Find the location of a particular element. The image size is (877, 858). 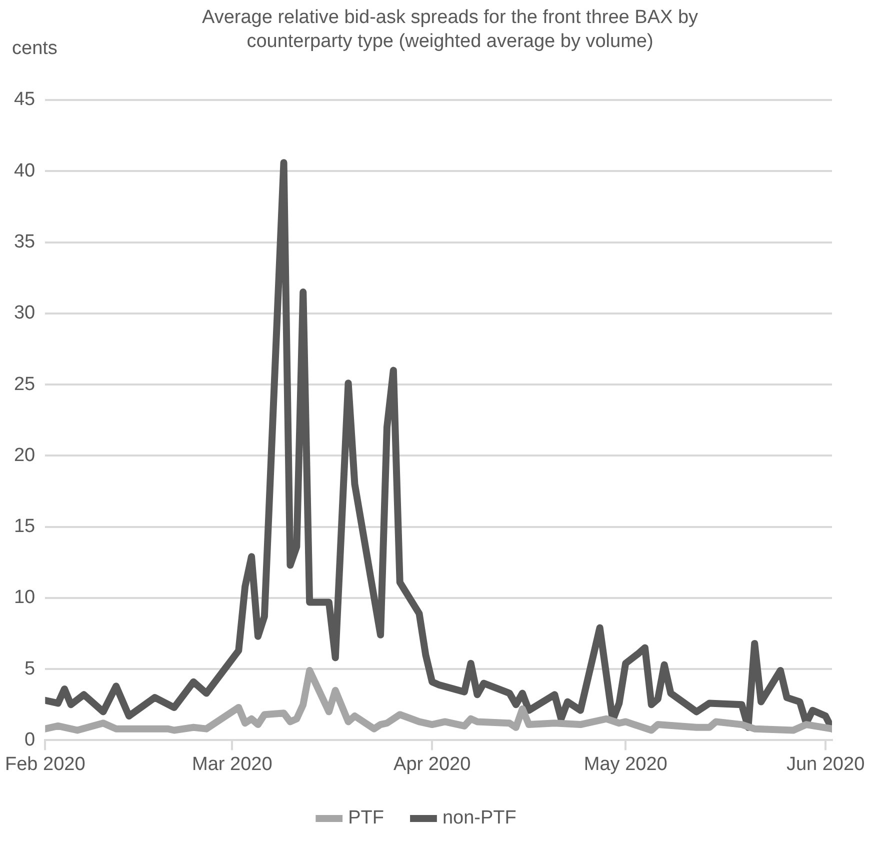

x-tick-label: May 2020 is located at coordinates (626, 764).